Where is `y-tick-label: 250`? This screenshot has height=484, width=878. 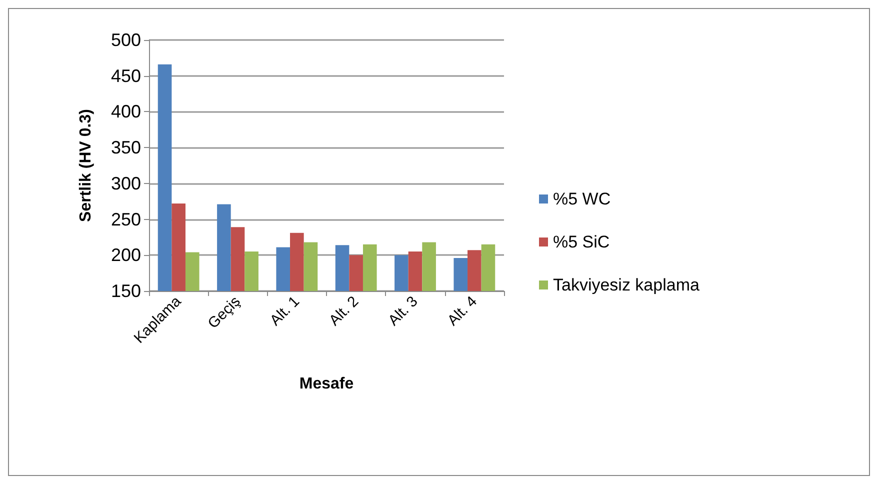
y-tick-label: 250 is located at coordinates (125, 219).